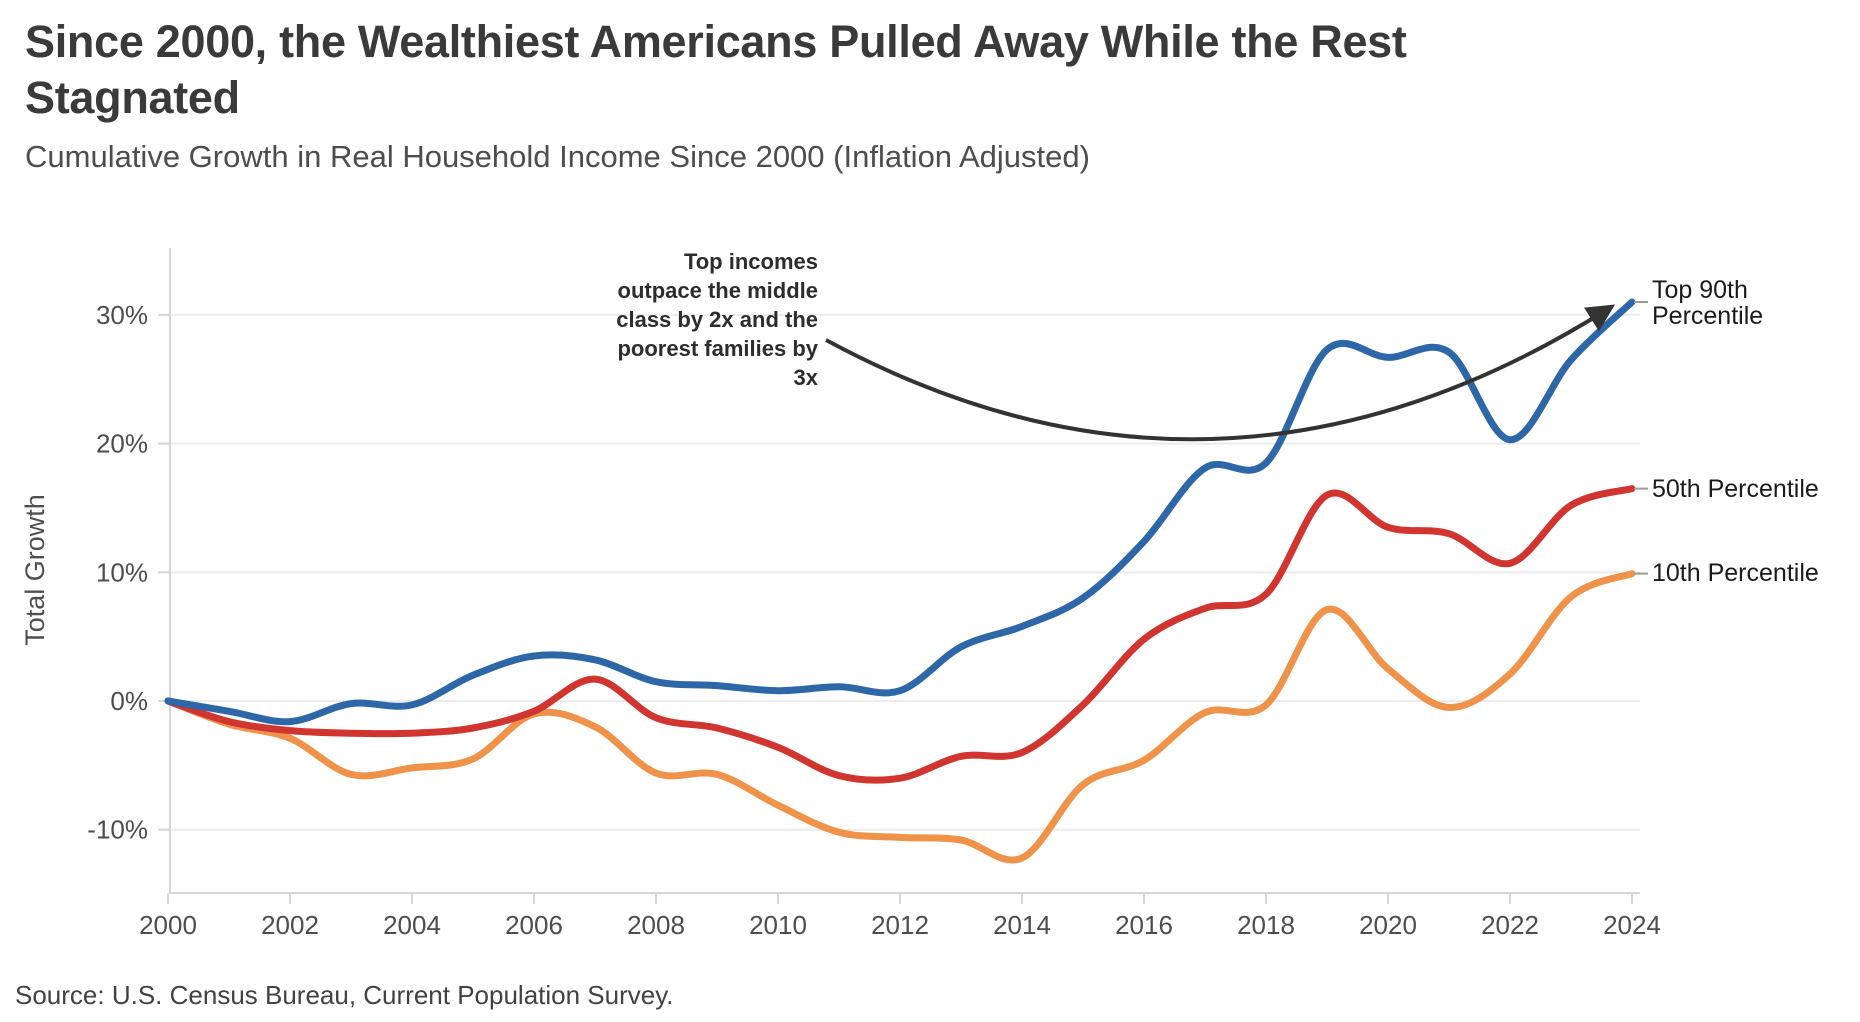  I want to click on x-tick-label: 2022, so click(1510, 925).